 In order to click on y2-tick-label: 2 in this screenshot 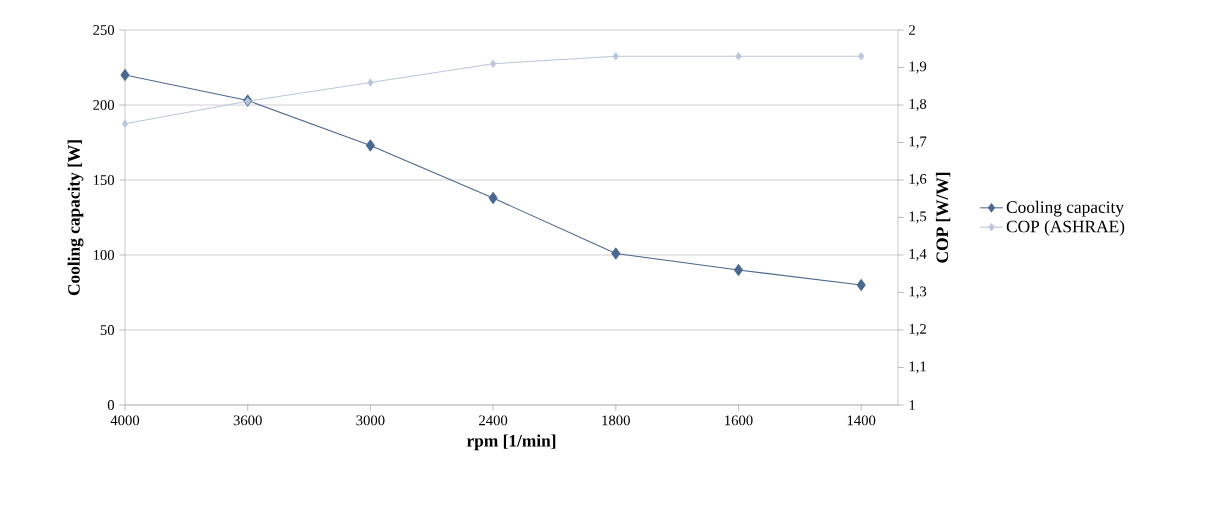, I will do `click(912, 30)`.